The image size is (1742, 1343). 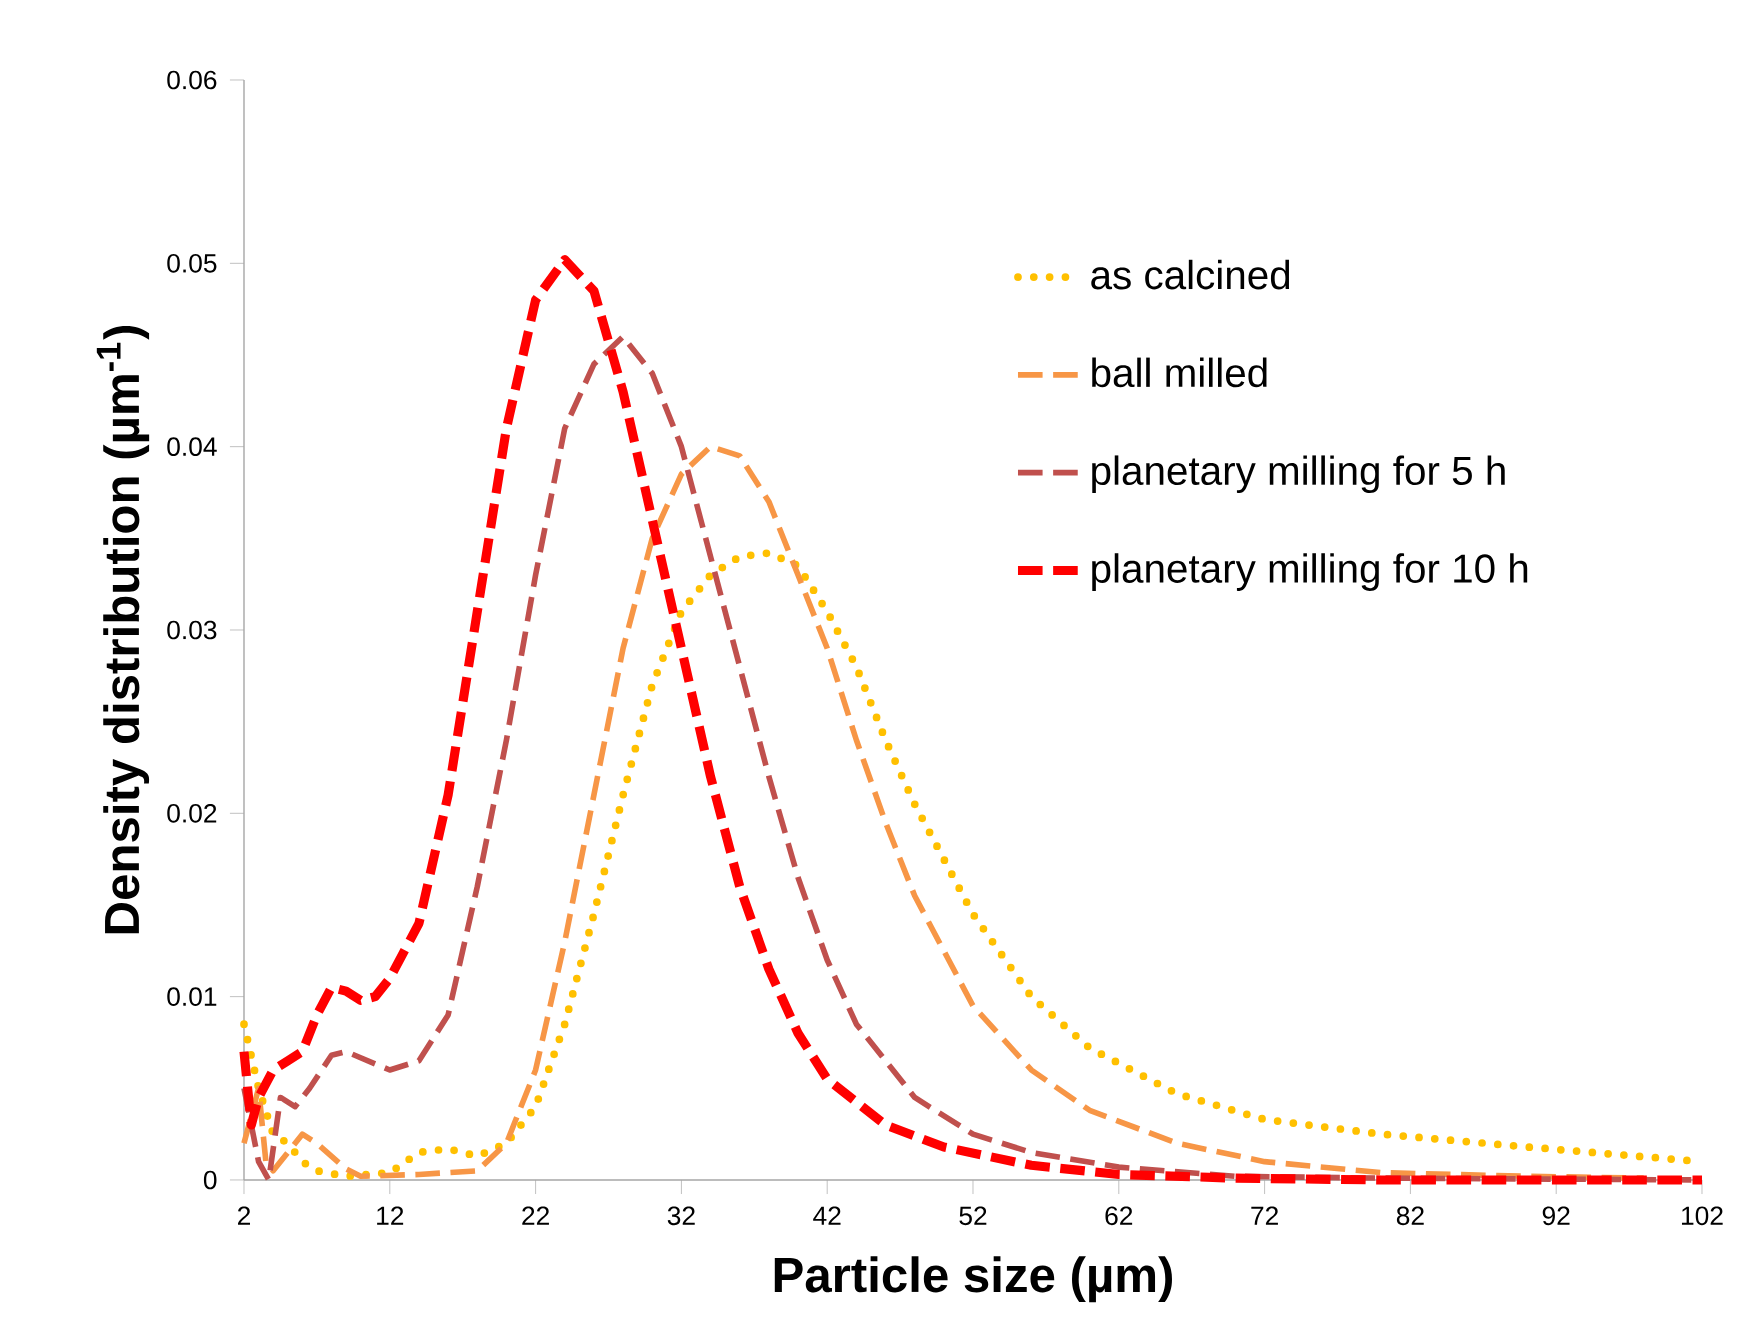 What do you see at coordinates (192, 447) in the screenshot?
I see `y-tick-label: 0.04` at bounding box center [192, 447].